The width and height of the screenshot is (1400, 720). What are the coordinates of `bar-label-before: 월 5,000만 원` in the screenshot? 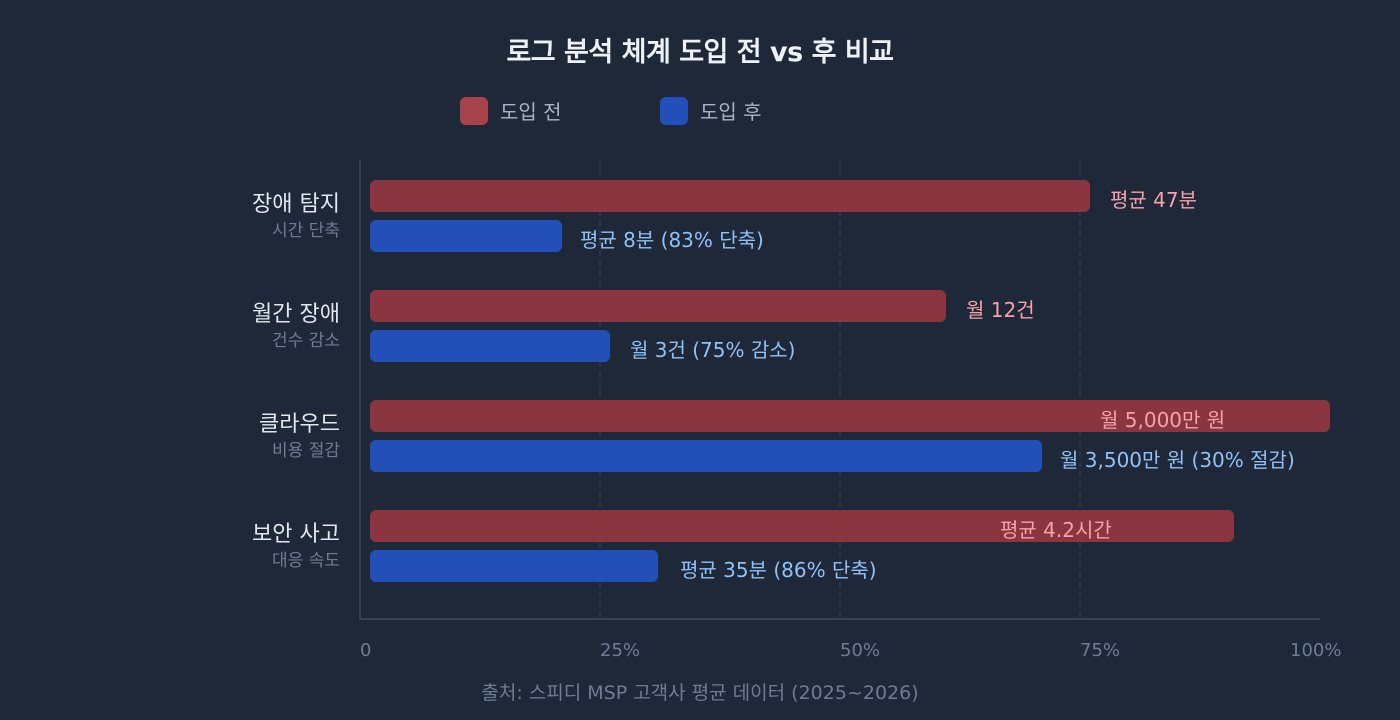 It's located at (1163, 420).